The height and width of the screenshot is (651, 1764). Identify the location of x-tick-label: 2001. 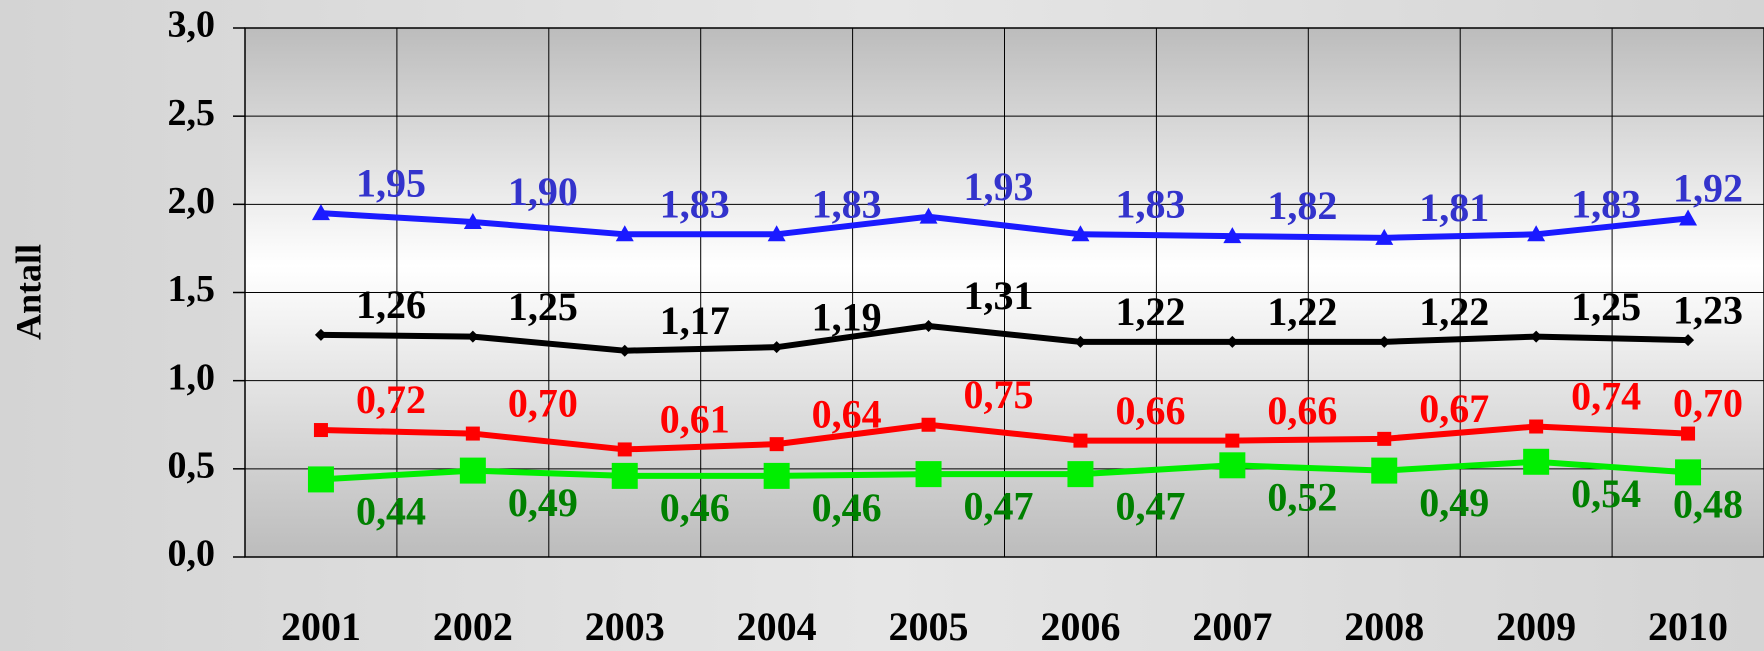
(321, 626).